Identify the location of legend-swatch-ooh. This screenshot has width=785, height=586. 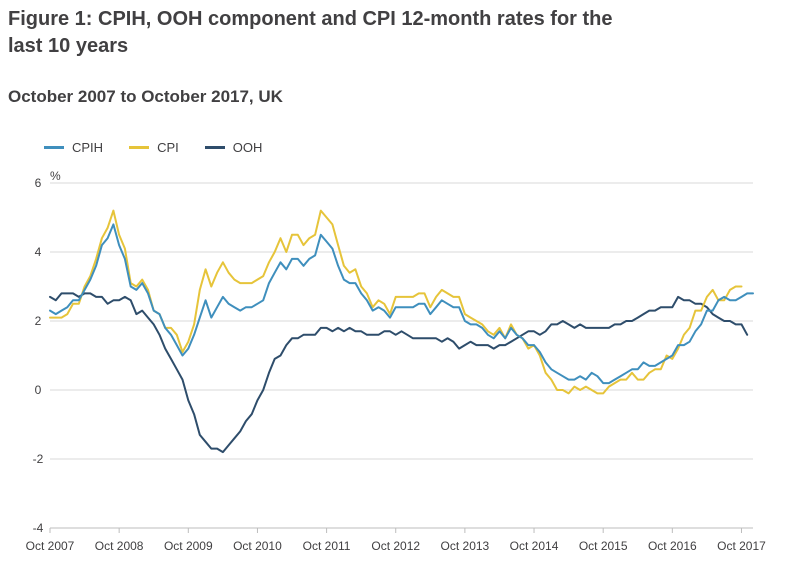
(214, 147).